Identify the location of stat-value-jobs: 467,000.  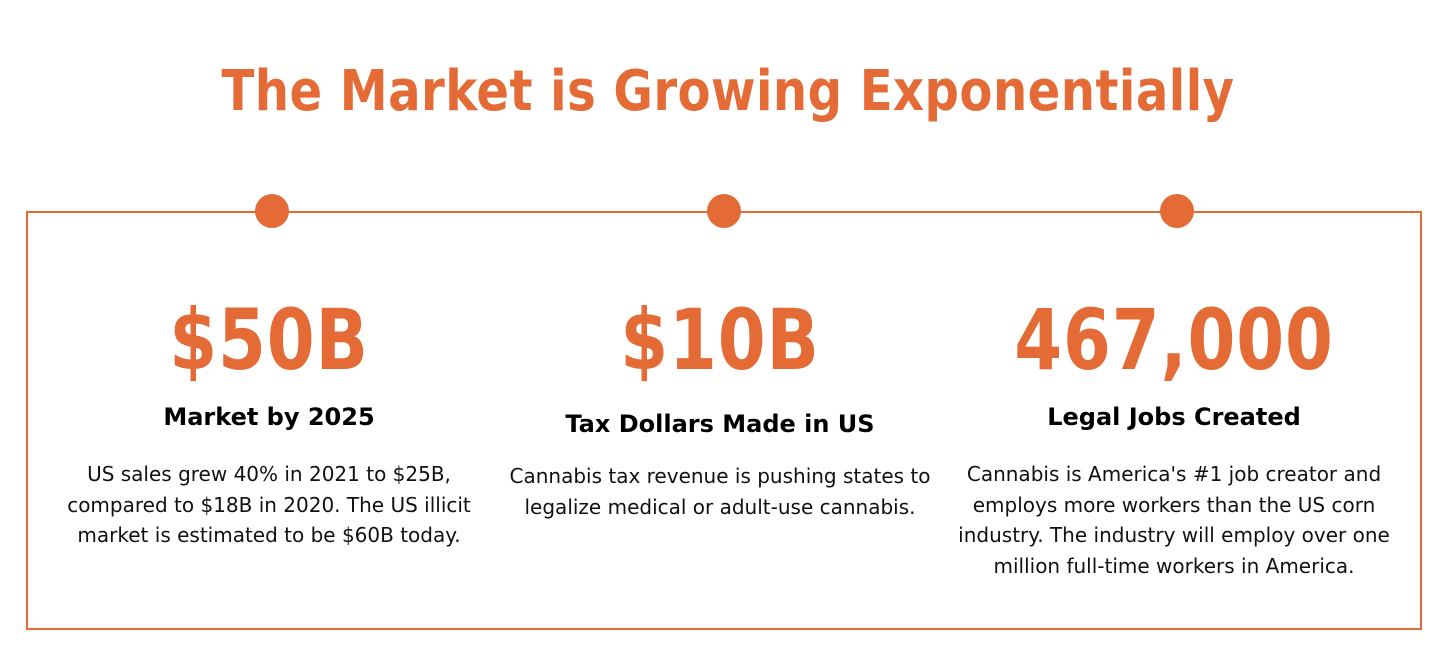
(1174, 340).